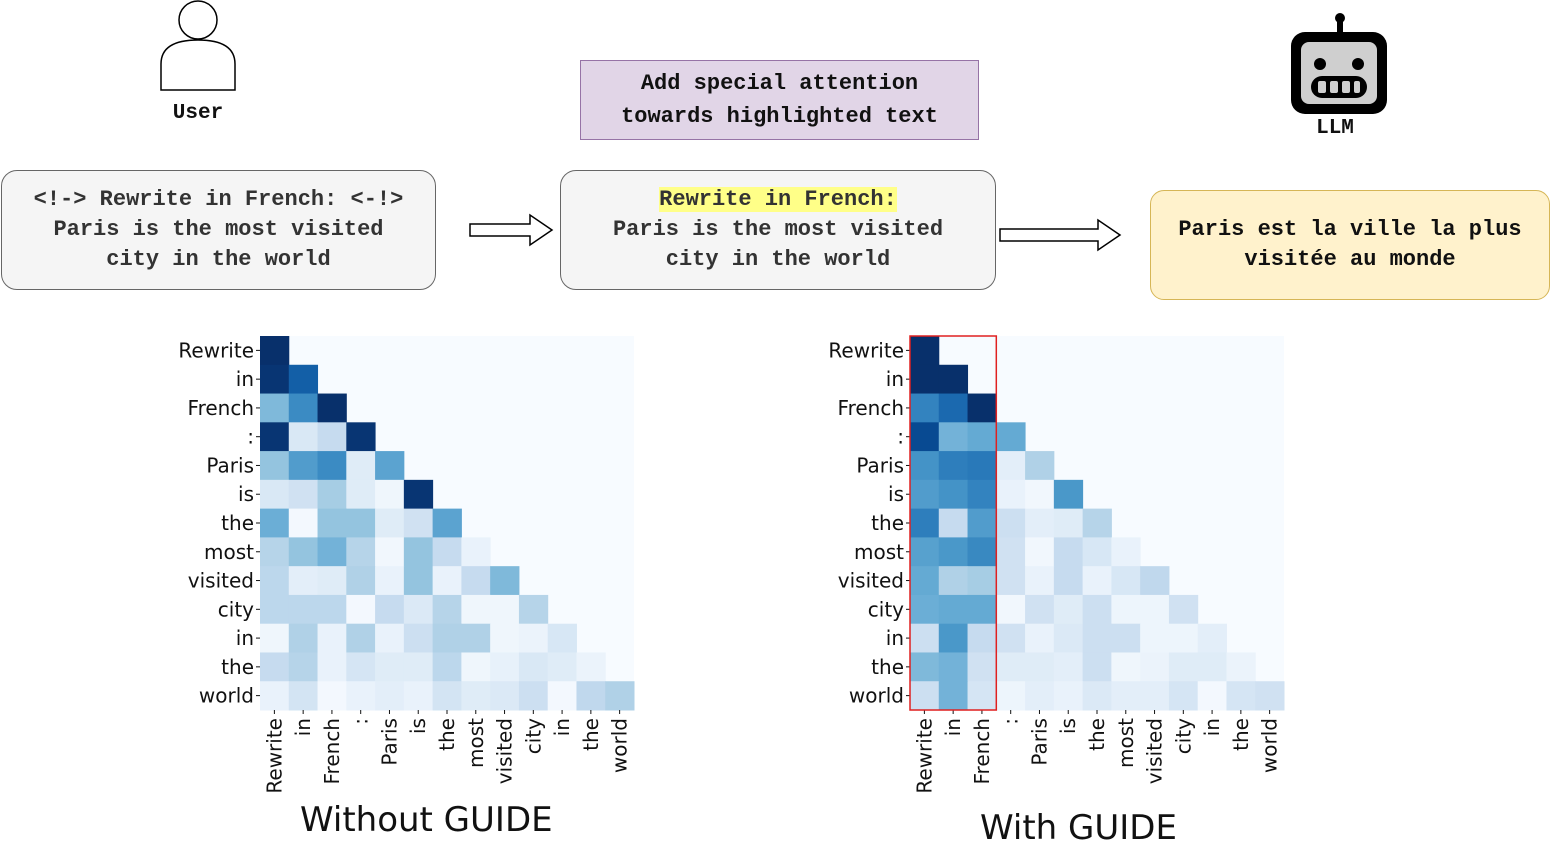 The height and width of the screenshot is (851, 1551). What do you see at coordinates (871, 581) in the screenshot?
I see `heatmap-row-label: visited` at bounding box center [871, 581].